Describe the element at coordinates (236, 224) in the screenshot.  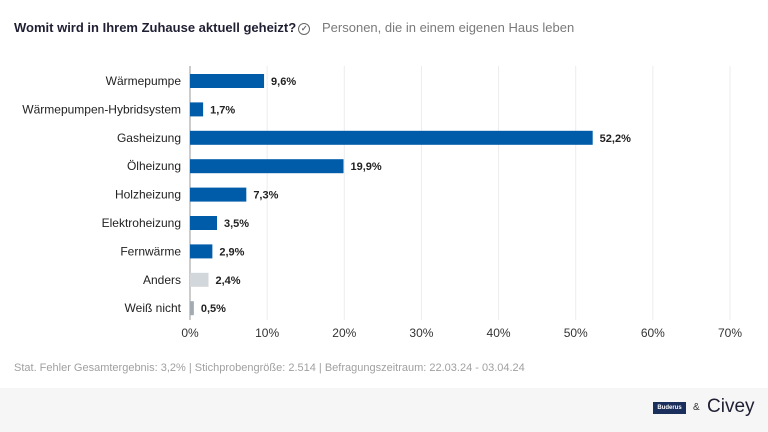
I see `data-label: 3,5%` at that location.